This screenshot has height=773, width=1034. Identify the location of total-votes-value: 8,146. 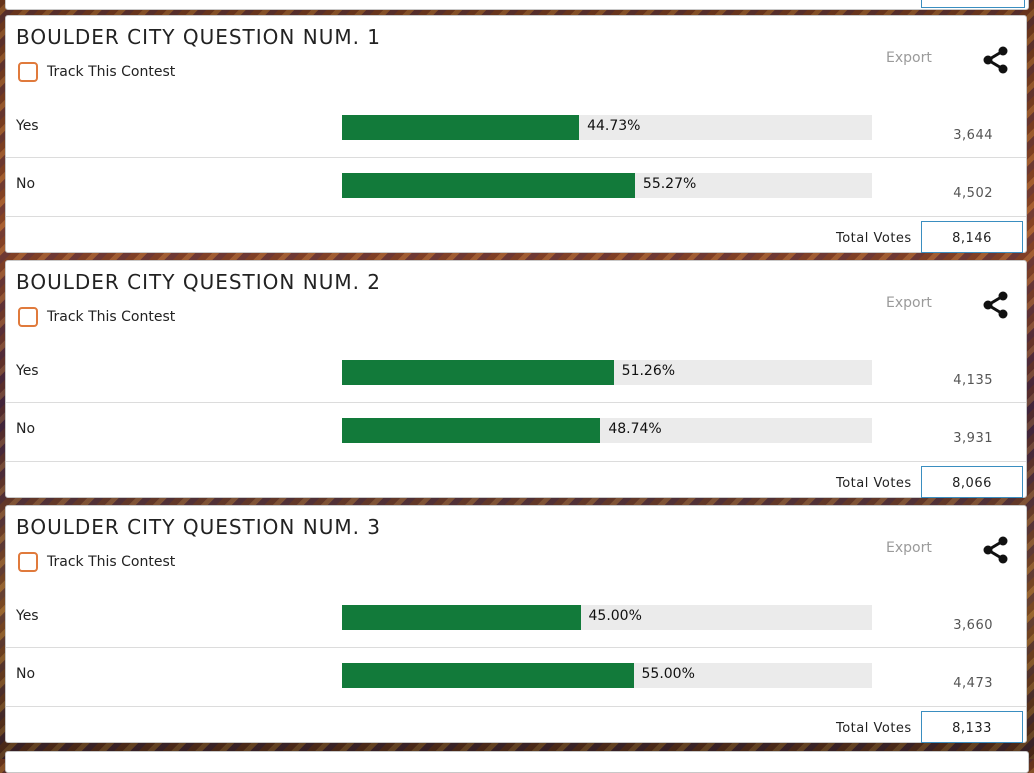
(972, 238).